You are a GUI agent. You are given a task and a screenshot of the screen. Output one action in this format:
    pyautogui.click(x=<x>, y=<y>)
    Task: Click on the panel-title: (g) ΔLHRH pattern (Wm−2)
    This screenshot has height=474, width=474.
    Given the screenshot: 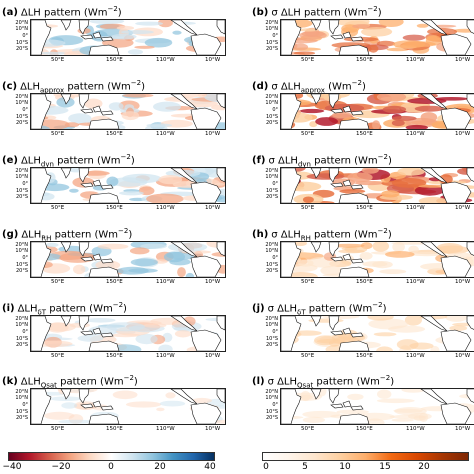 What is the action you would take?
    pyautogui.click(x=67, y=233)
    